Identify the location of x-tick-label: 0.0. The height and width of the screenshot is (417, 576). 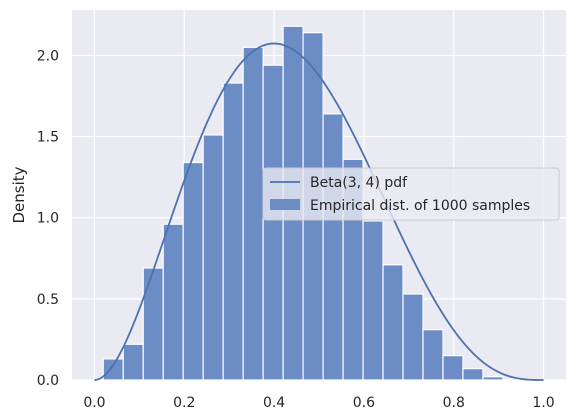
(94, 403).